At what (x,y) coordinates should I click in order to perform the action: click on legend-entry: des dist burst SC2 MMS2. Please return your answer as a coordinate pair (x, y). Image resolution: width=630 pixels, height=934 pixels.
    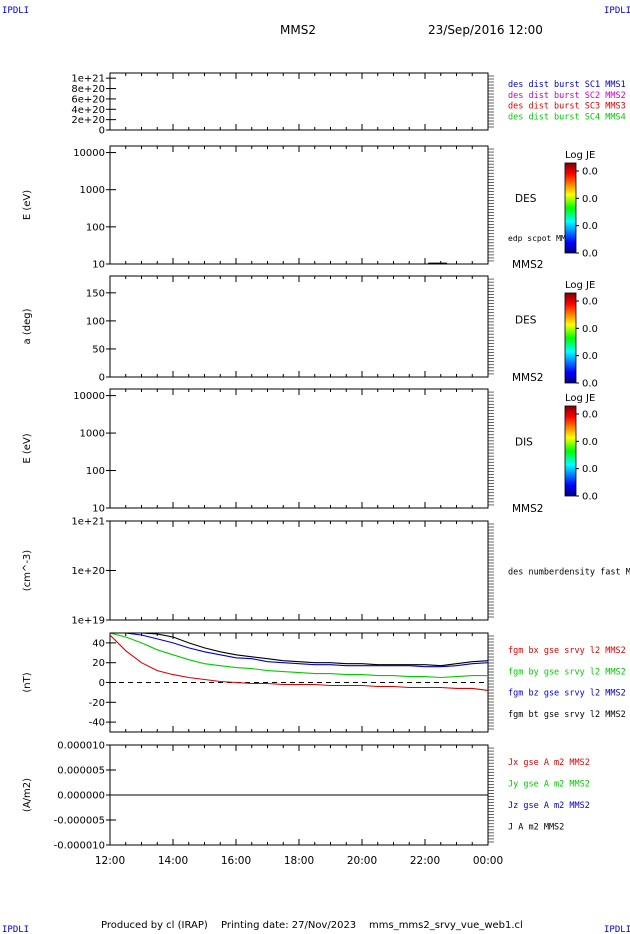
    Looking at the image, I should click on (567, 96).